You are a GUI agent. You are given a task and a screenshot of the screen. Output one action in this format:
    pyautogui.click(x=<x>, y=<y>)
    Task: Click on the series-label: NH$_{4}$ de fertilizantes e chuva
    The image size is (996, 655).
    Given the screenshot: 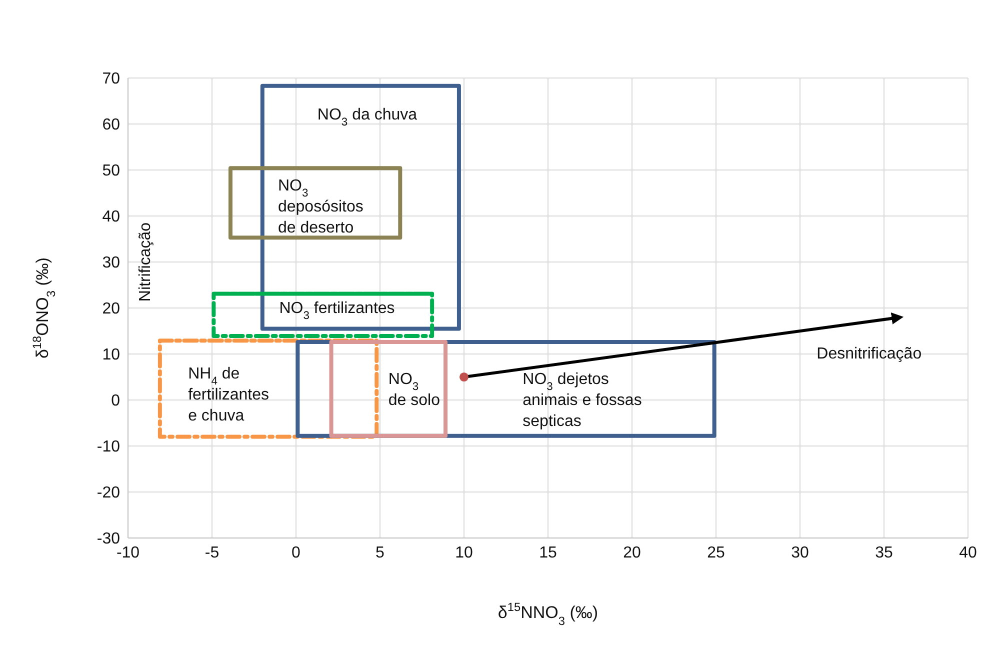 What is the action you would take?
    pyautogui.click(x=229, y=395)
    